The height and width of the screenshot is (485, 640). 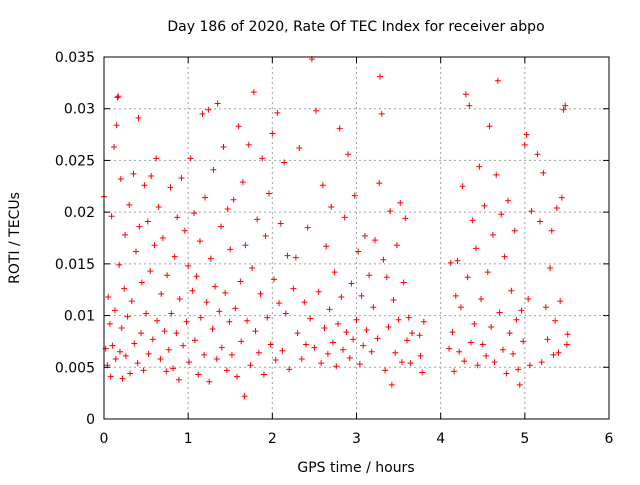 I want to click on x-tick-label: 6, so click(x=609, y=439).